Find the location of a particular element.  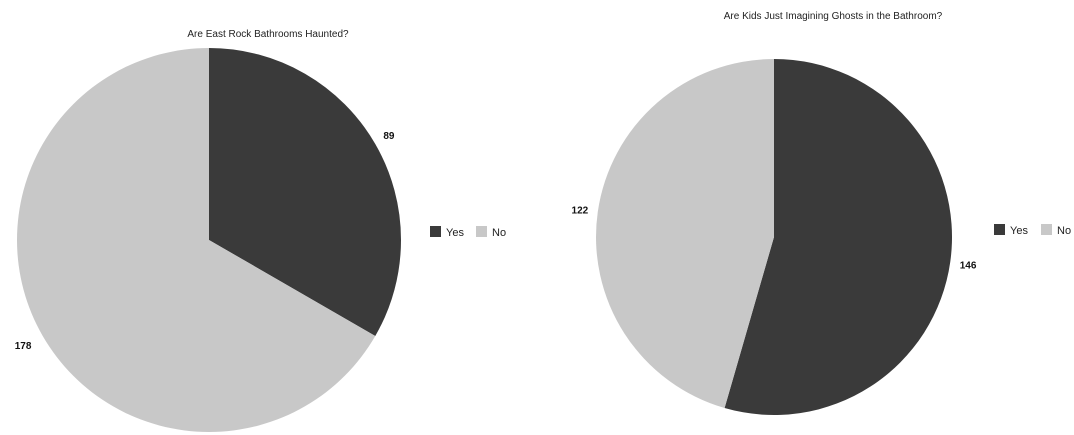

chart-2-slice-labels: 146 122 is located at coordinates (774, 239).